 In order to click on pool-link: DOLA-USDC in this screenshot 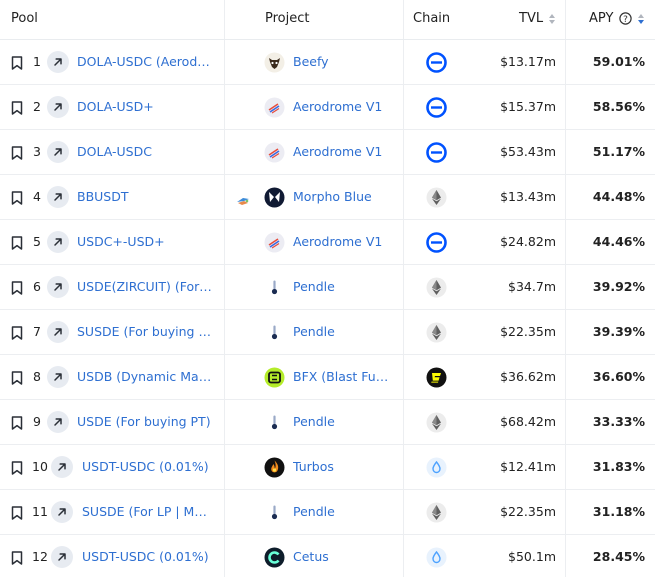, I will do `click(114, 151)`.